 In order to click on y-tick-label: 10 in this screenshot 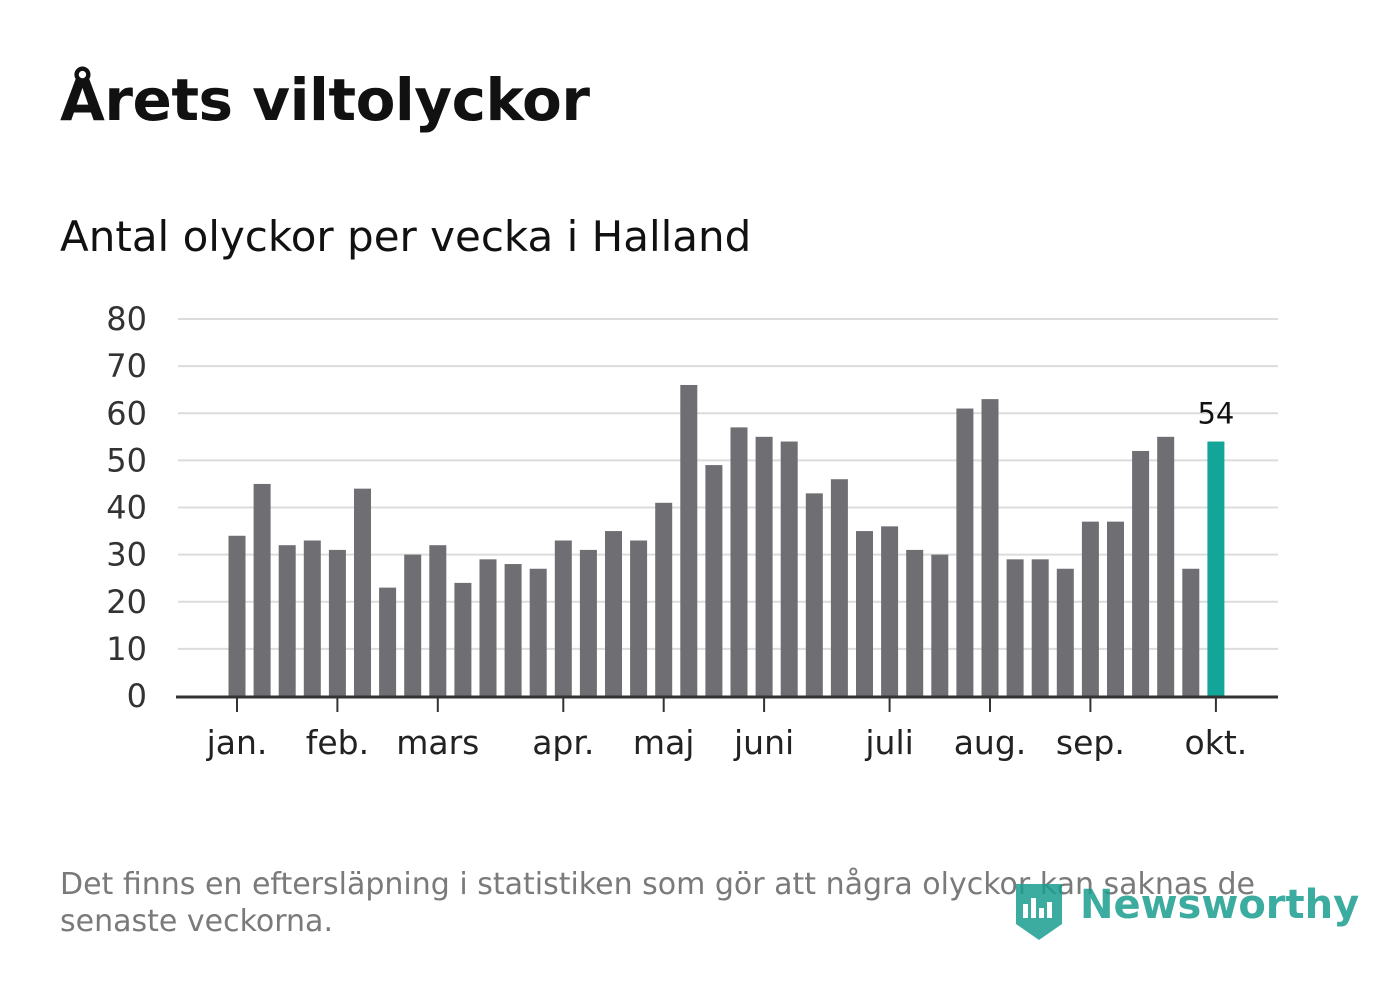, I will do `click(126, 649)`.